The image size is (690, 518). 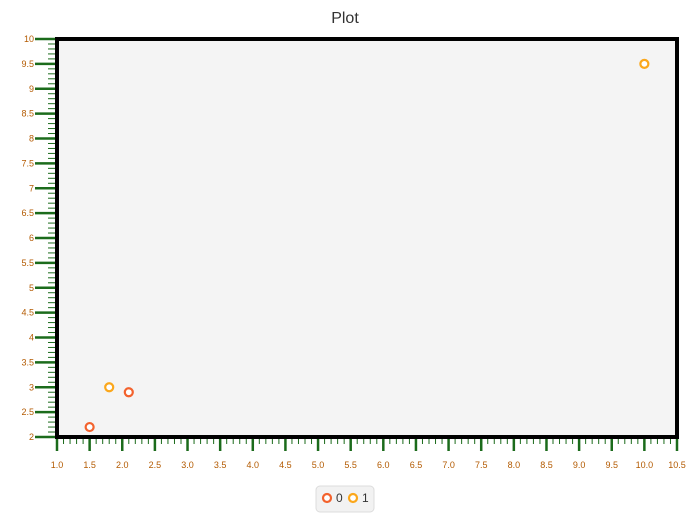 I want to click on x-tick-label: 9.5, so click(x=611, y=465).